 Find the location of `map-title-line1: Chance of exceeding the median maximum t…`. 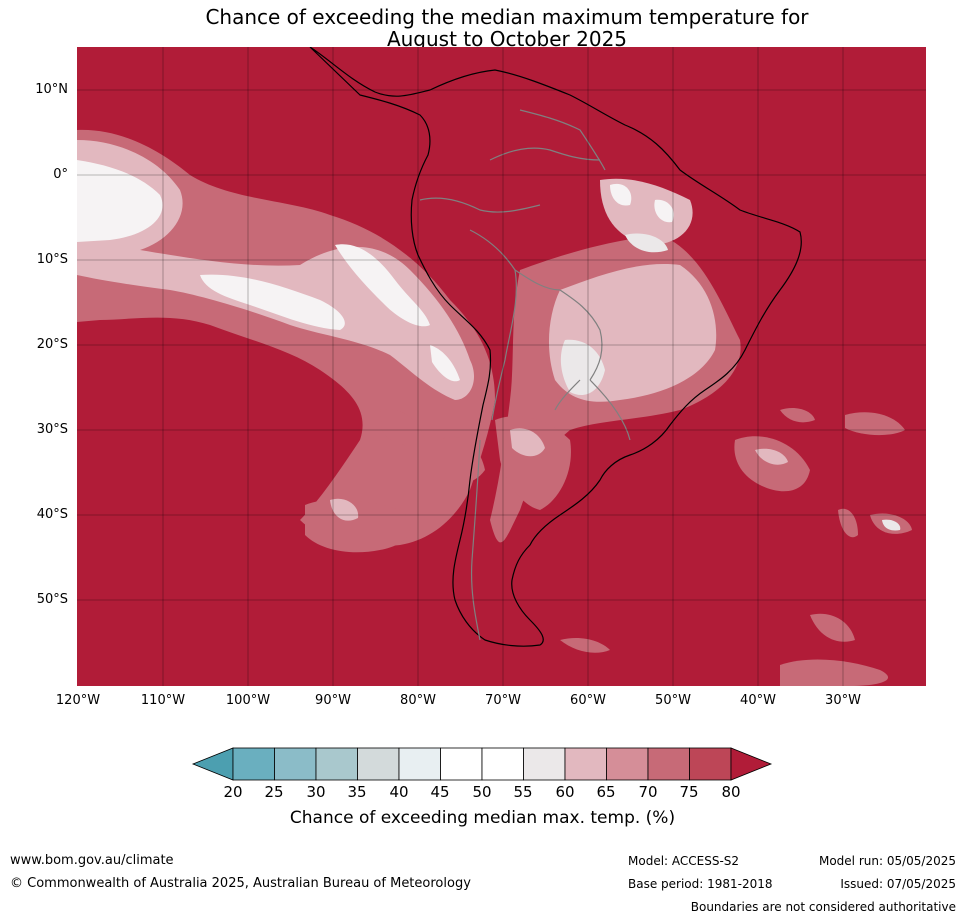

map-title-line1: Chance of exceeding the median maximum t… is located at coordinates (507, 17).